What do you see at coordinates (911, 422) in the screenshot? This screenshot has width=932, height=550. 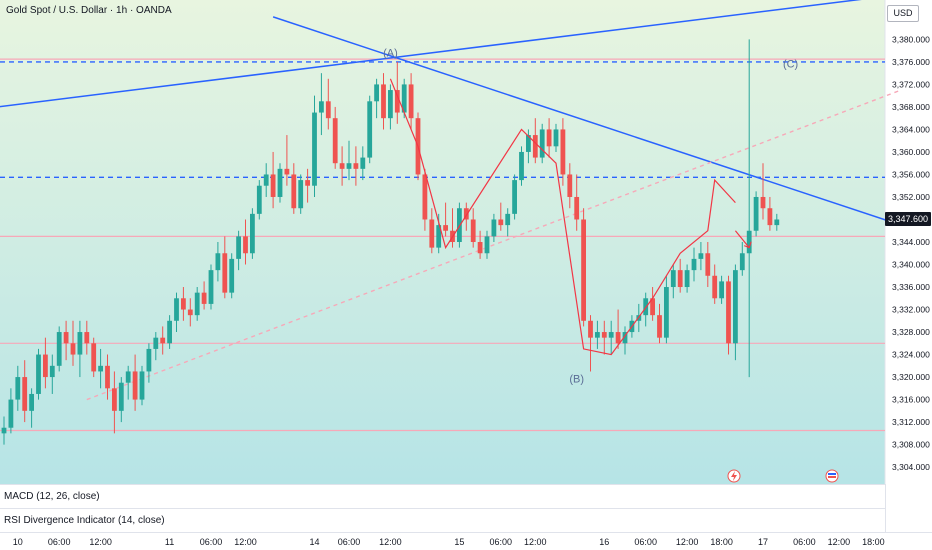 I see `price-tick-label: 3,312.000` at bounding box center [911, 422].